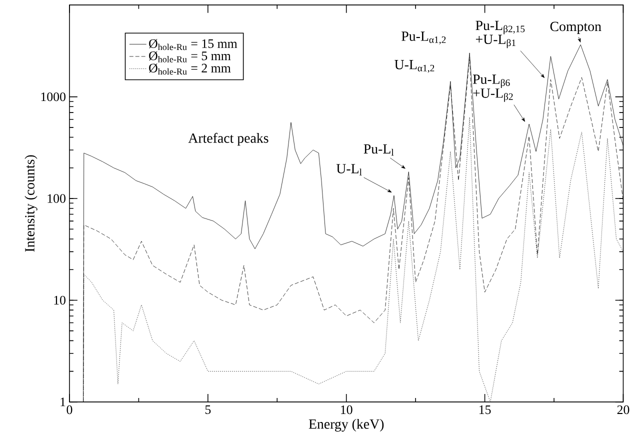 The width and height of the screenshot is (633, 447). Describe the element at coordinates (63, 402) in the screenshot. I see `y-tick-label: 1` at that location.